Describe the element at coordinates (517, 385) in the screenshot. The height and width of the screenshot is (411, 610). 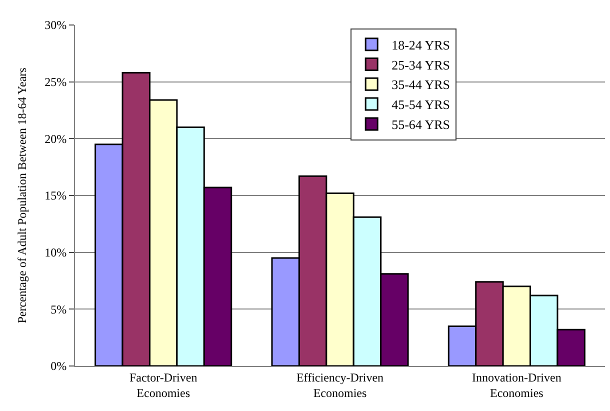
I see `x-tick-label: Innovation-Driven Economies` at that location.